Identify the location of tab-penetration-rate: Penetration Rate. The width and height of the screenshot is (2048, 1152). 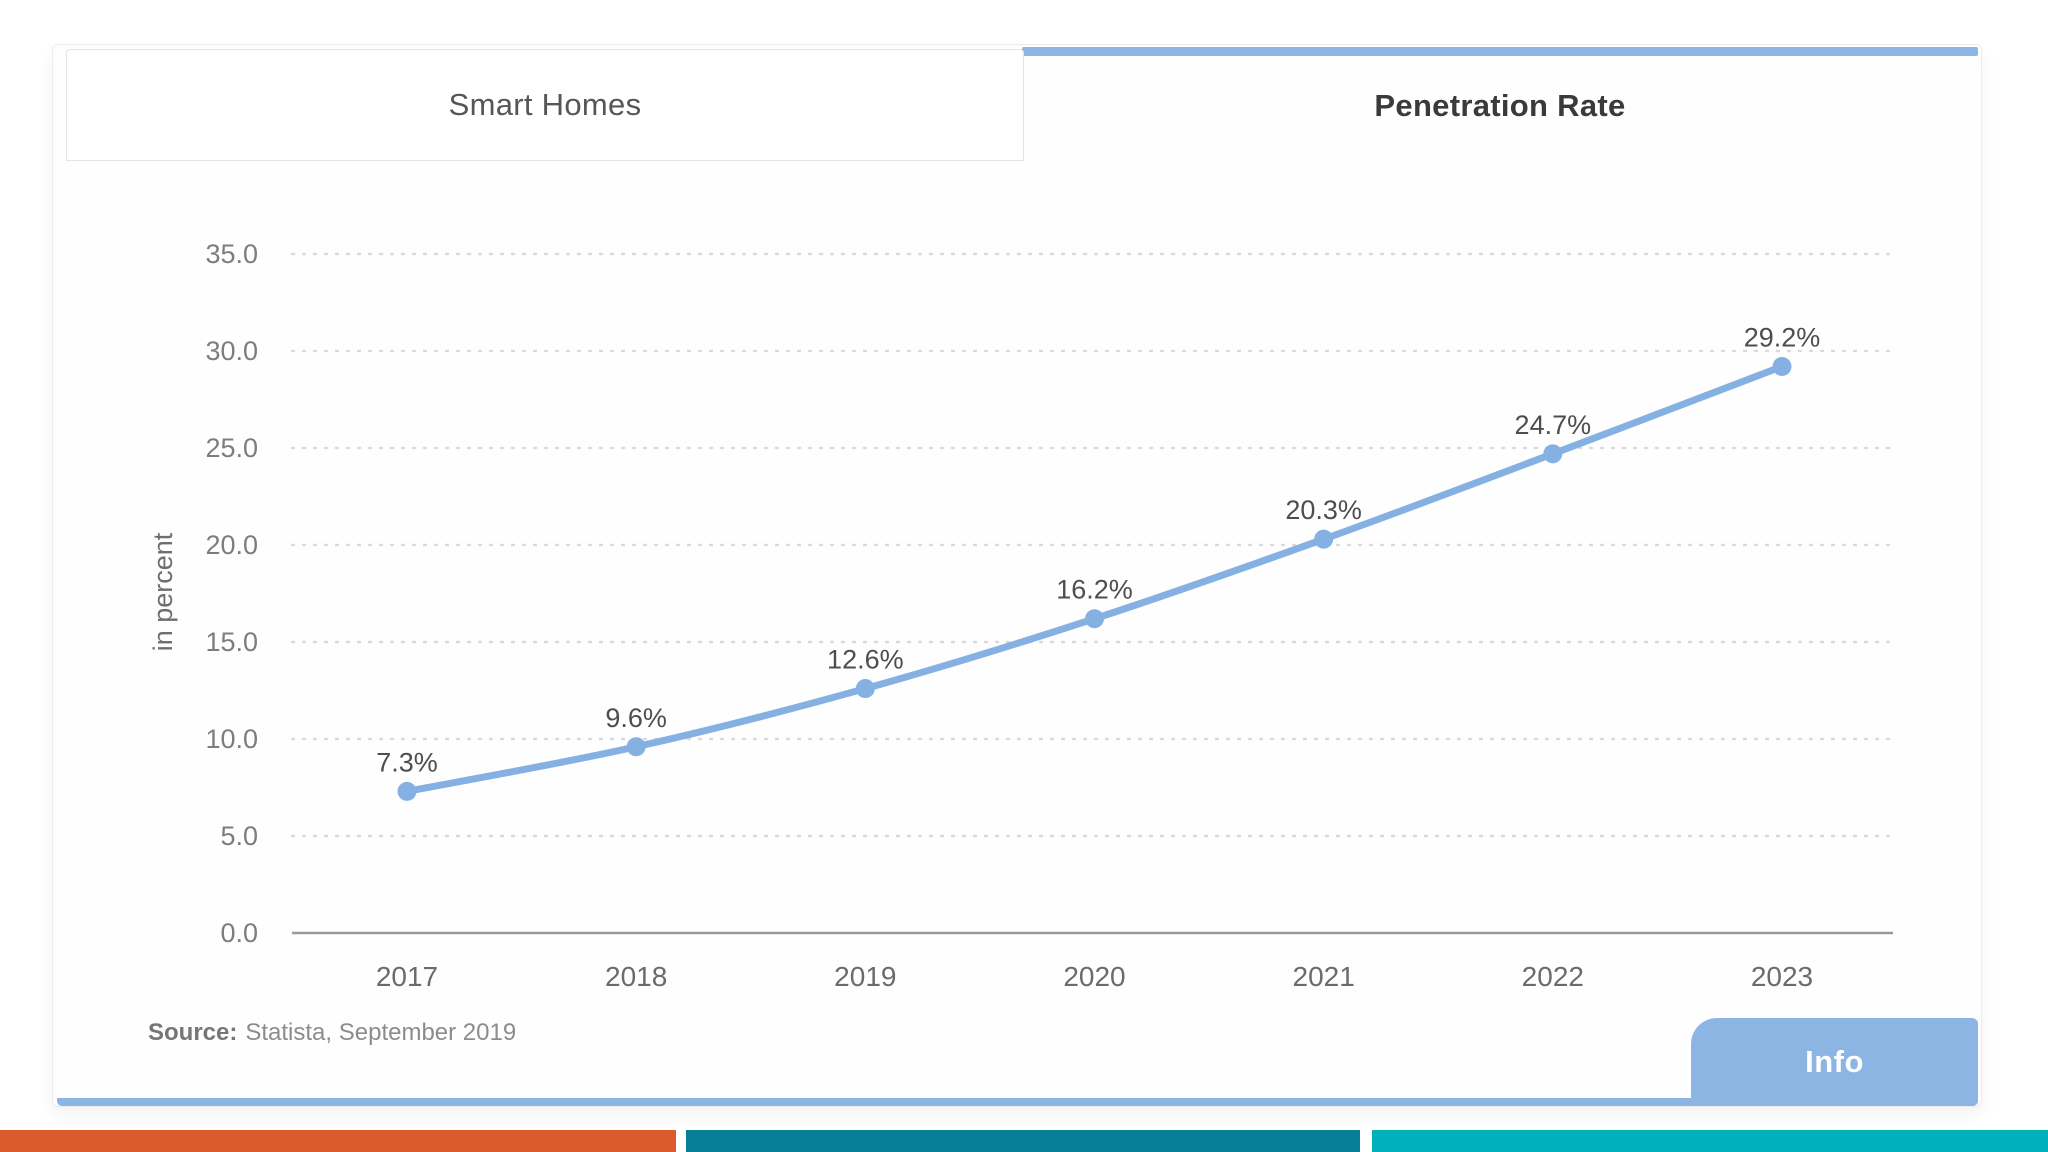
(1500, 103).